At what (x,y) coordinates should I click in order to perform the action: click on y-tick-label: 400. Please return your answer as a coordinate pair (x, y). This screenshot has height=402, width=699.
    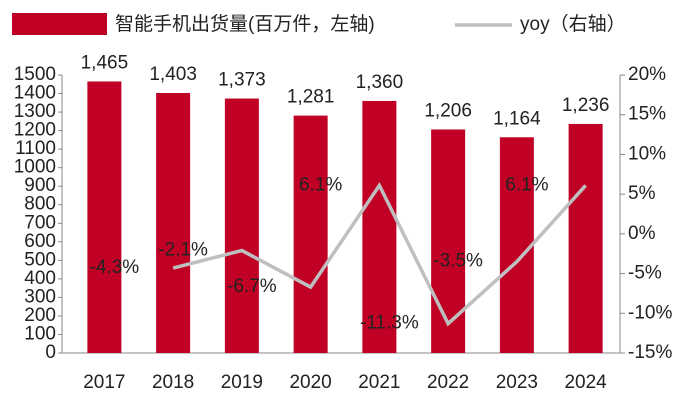
    Looking at the image, I should click on (40, 278).